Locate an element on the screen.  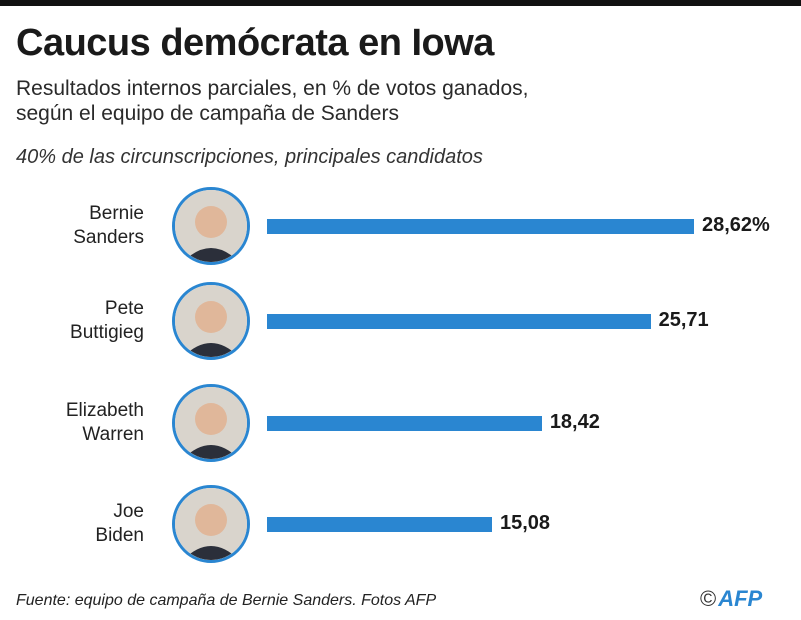
candidate-name: Elizabeth Warren is located at coordinates (92, 423).